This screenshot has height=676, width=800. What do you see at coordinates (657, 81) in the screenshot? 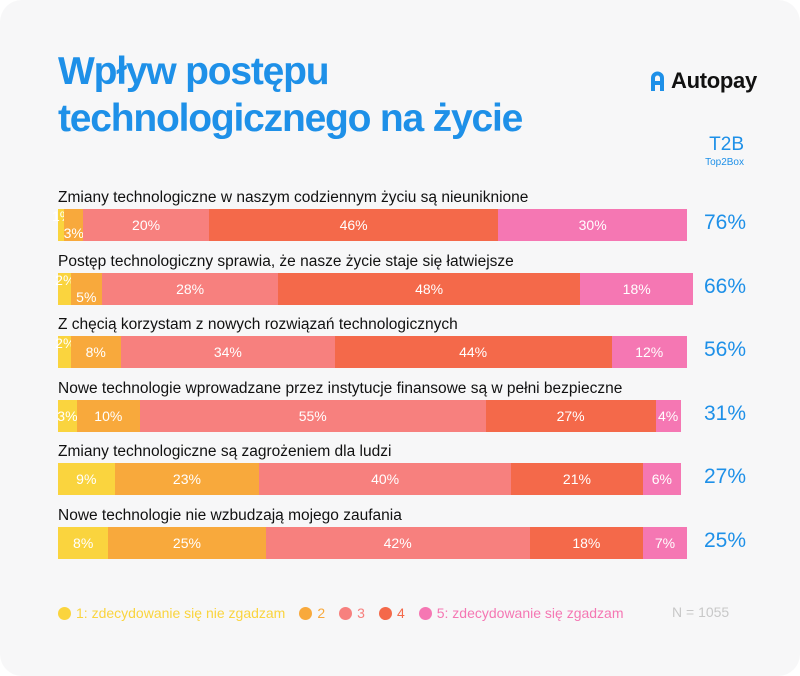
I see `autopay-logo-icon` at bounding box center [657, 81].